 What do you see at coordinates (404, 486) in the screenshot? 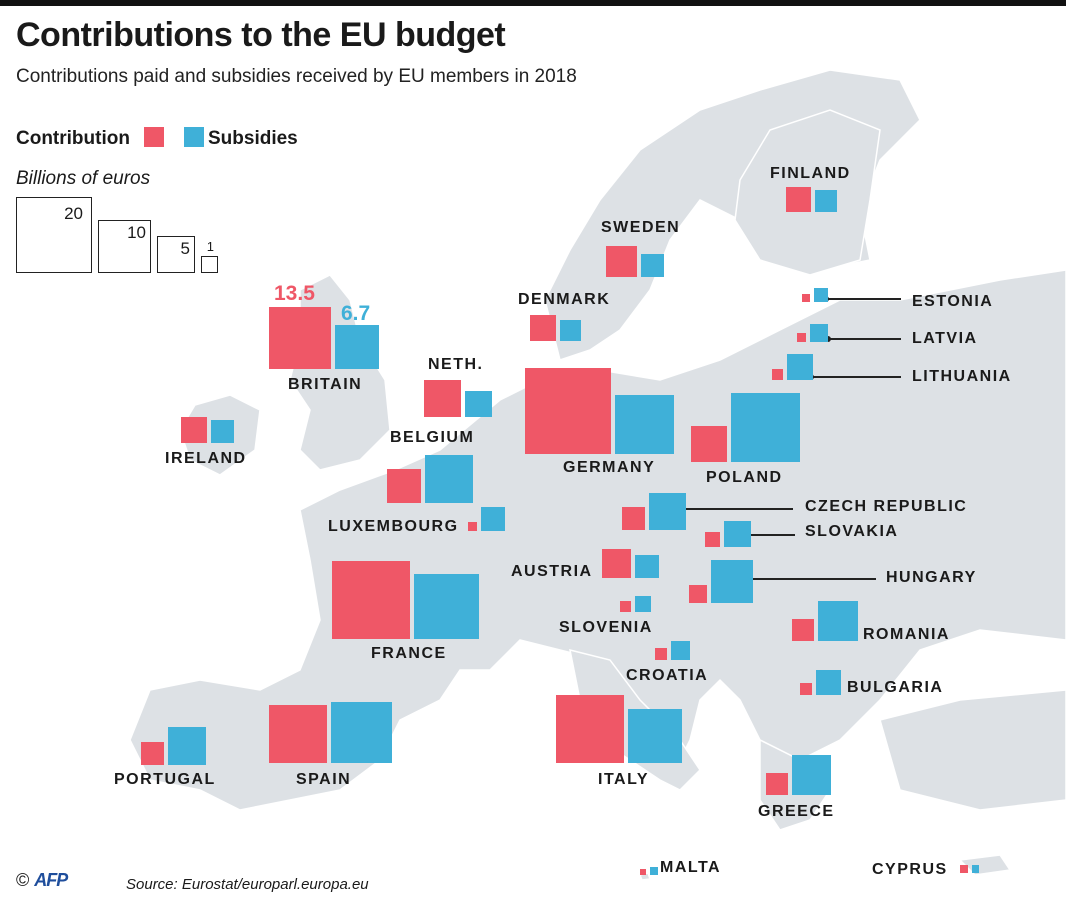
I see `belgium-contribution-square` at bounding box center [404, 486].